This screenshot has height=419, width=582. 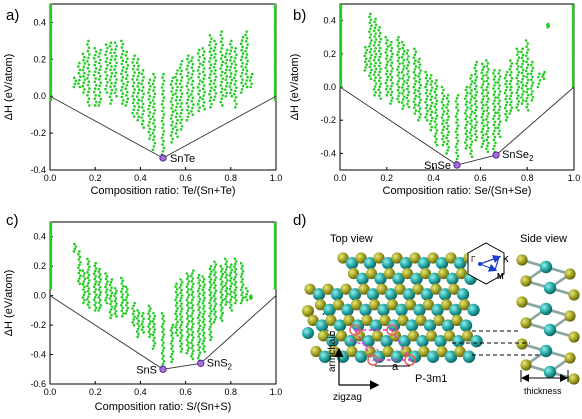 I want to click on x-tick-label-c: 1.0, so click(x=276, y=392).